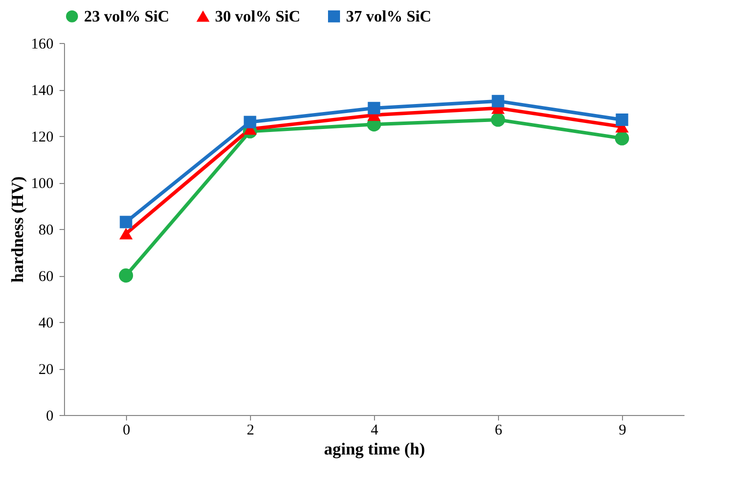  Describe the element at coordinates (46, 324) in the screenshot. I see `y-tick-label: 40` at that location.